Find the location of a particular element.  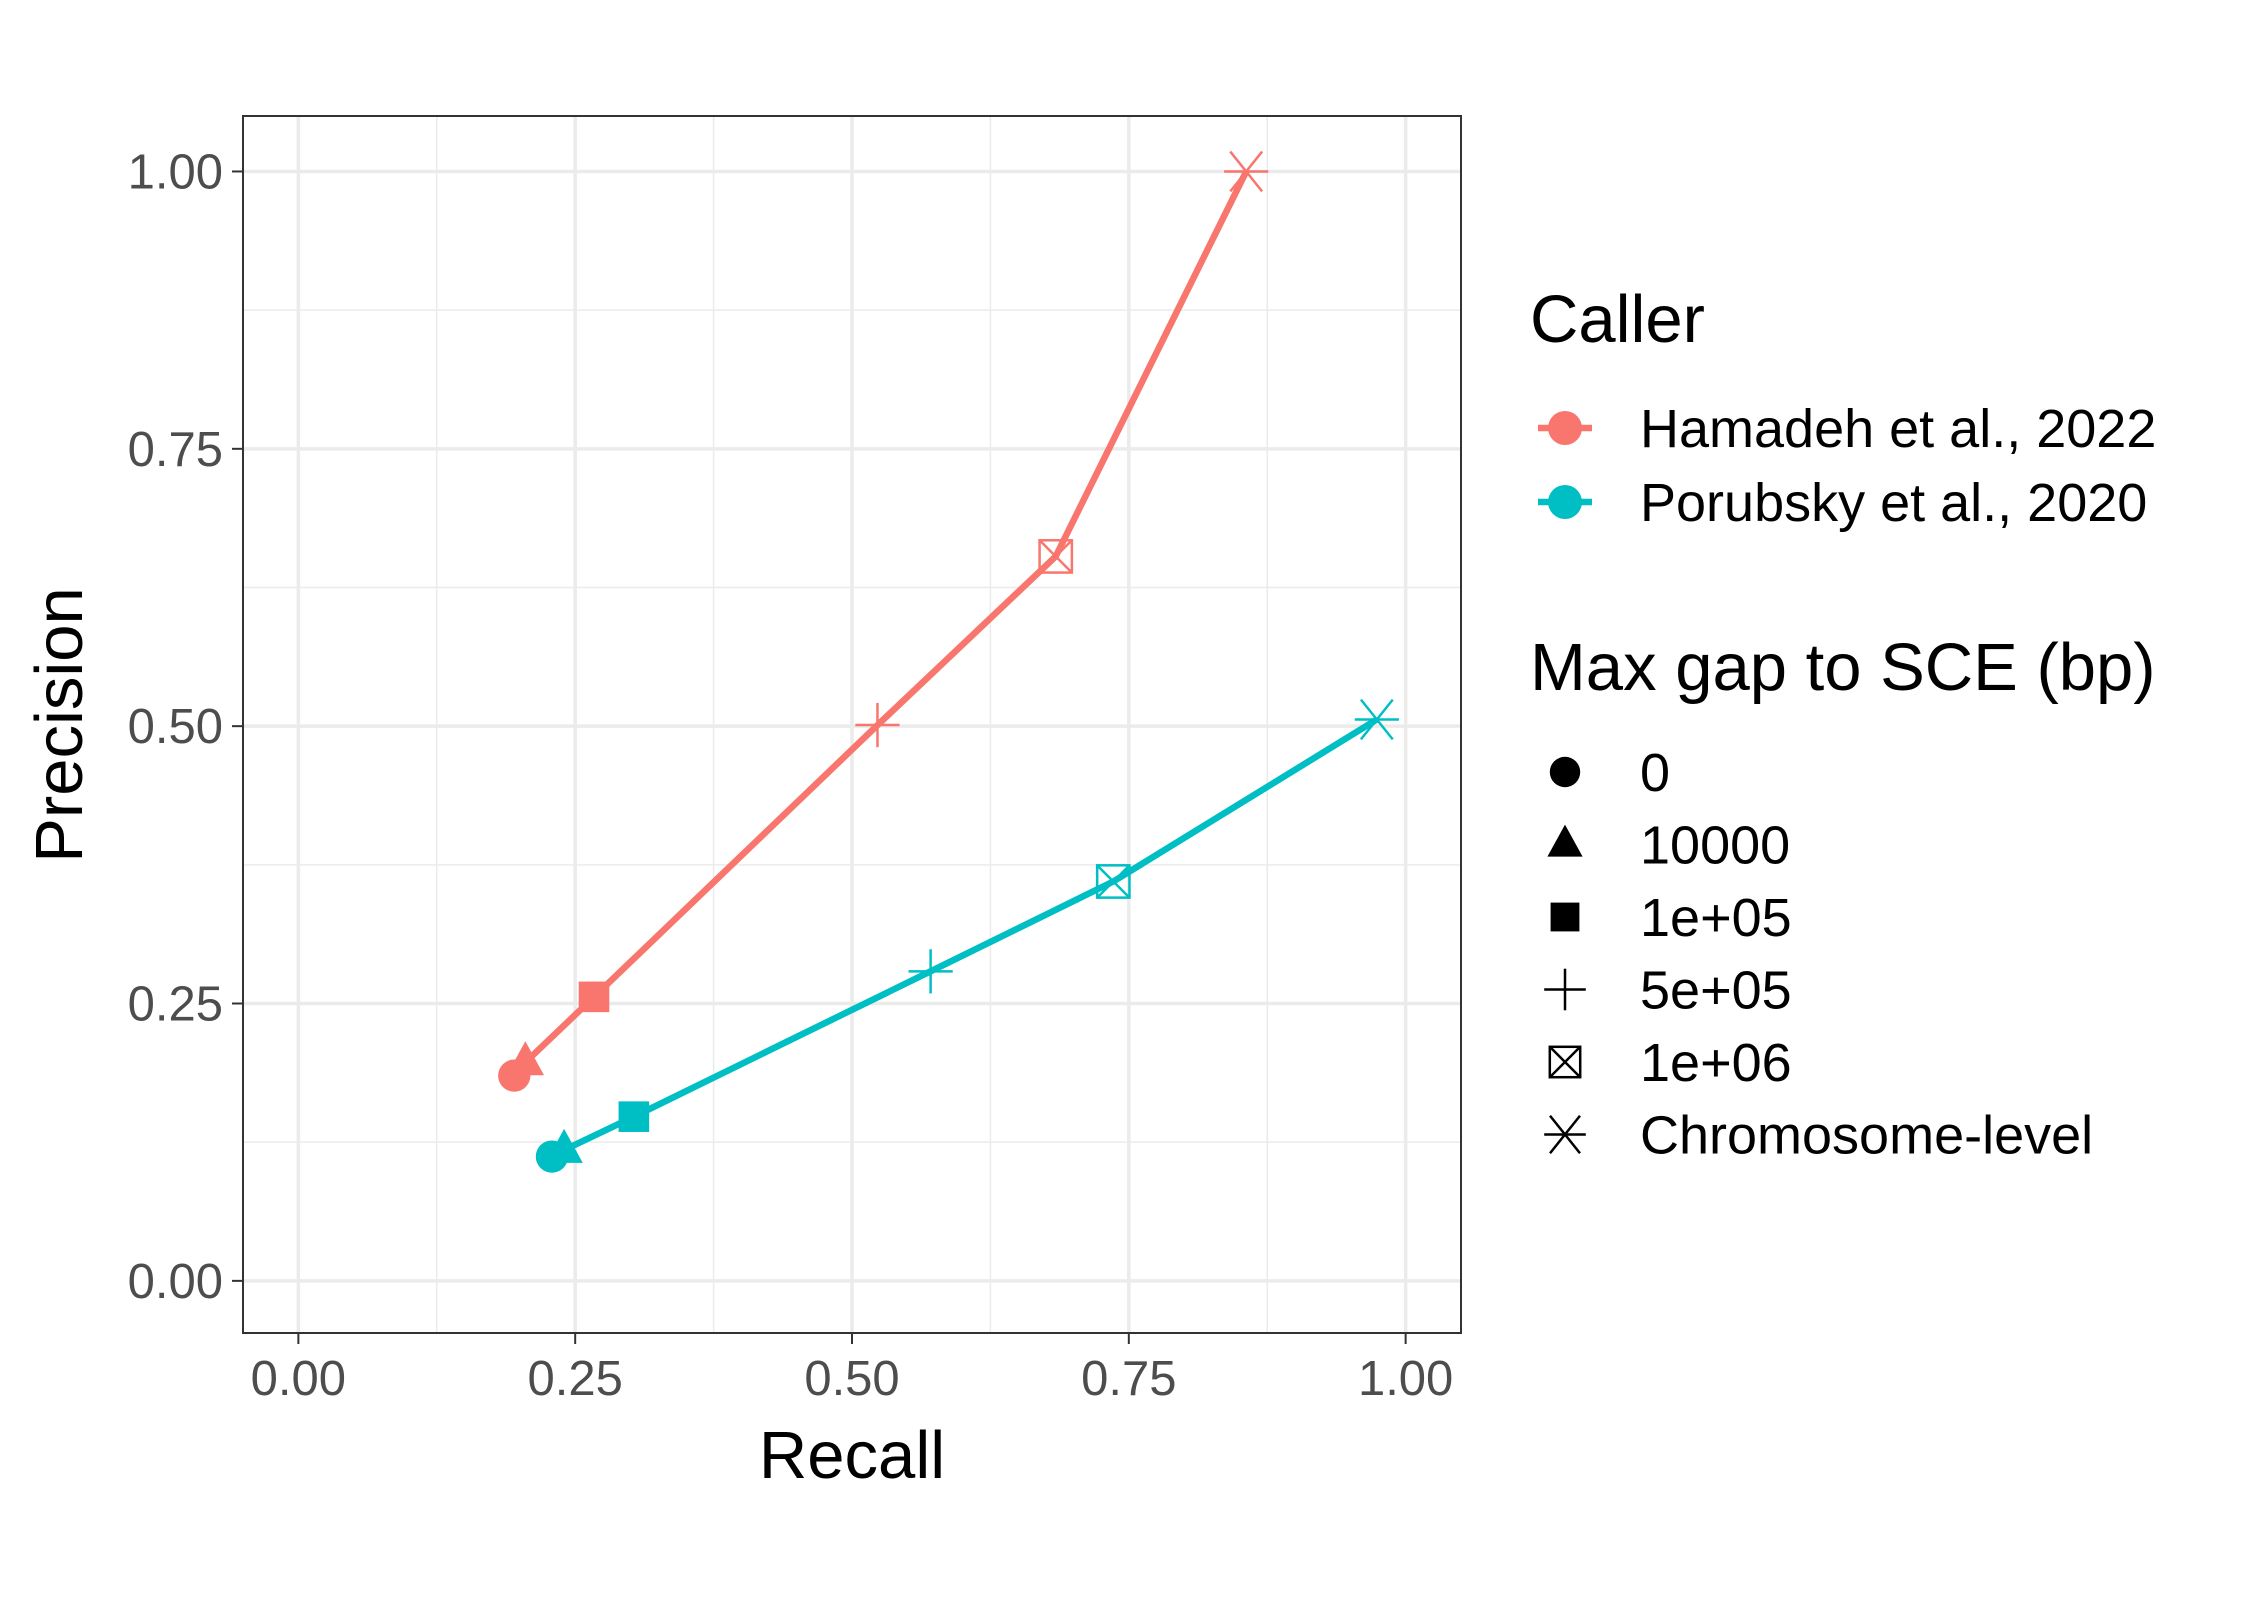

legend-shape-item: 5e+05 is located at coordinates (1668, 991).